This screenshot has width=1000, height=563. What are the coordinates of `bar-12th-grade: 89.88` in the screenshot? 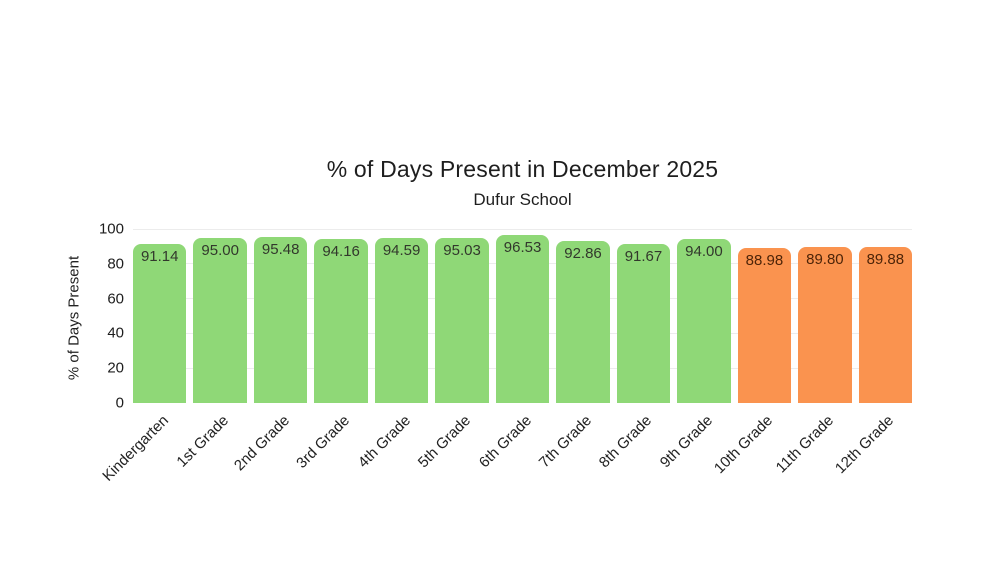 It's located at (885, 324).